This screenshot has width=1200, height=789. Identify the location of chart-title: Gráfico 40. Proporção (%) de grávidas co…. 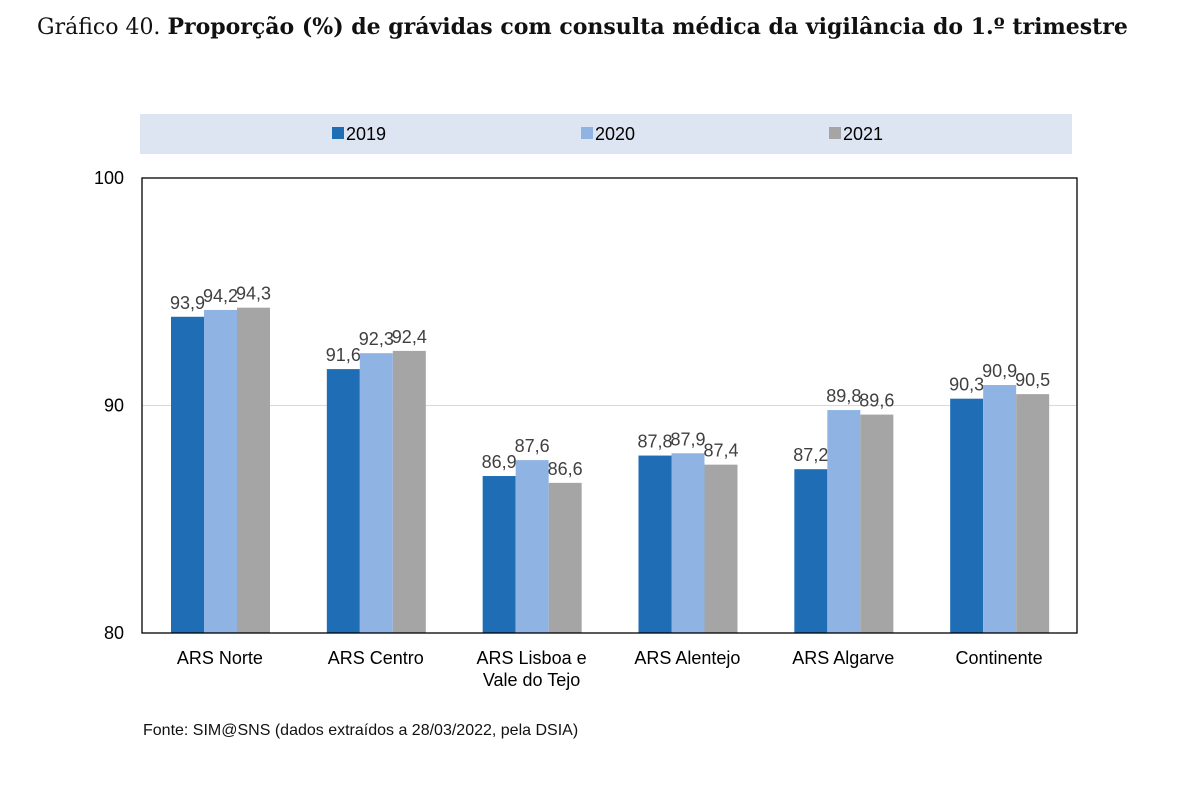
(582, 27).